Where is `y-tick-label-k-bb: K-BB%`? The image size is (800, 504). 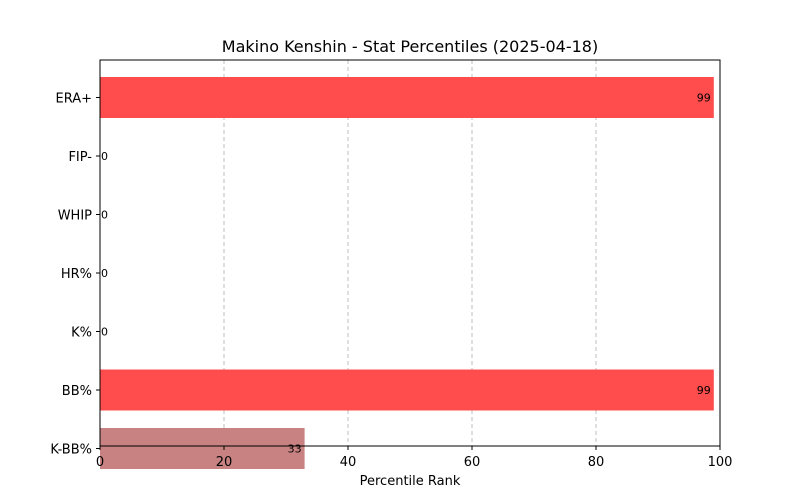
y-tick-label-k-bb: K-BB% is located at coordinates (71, 450).